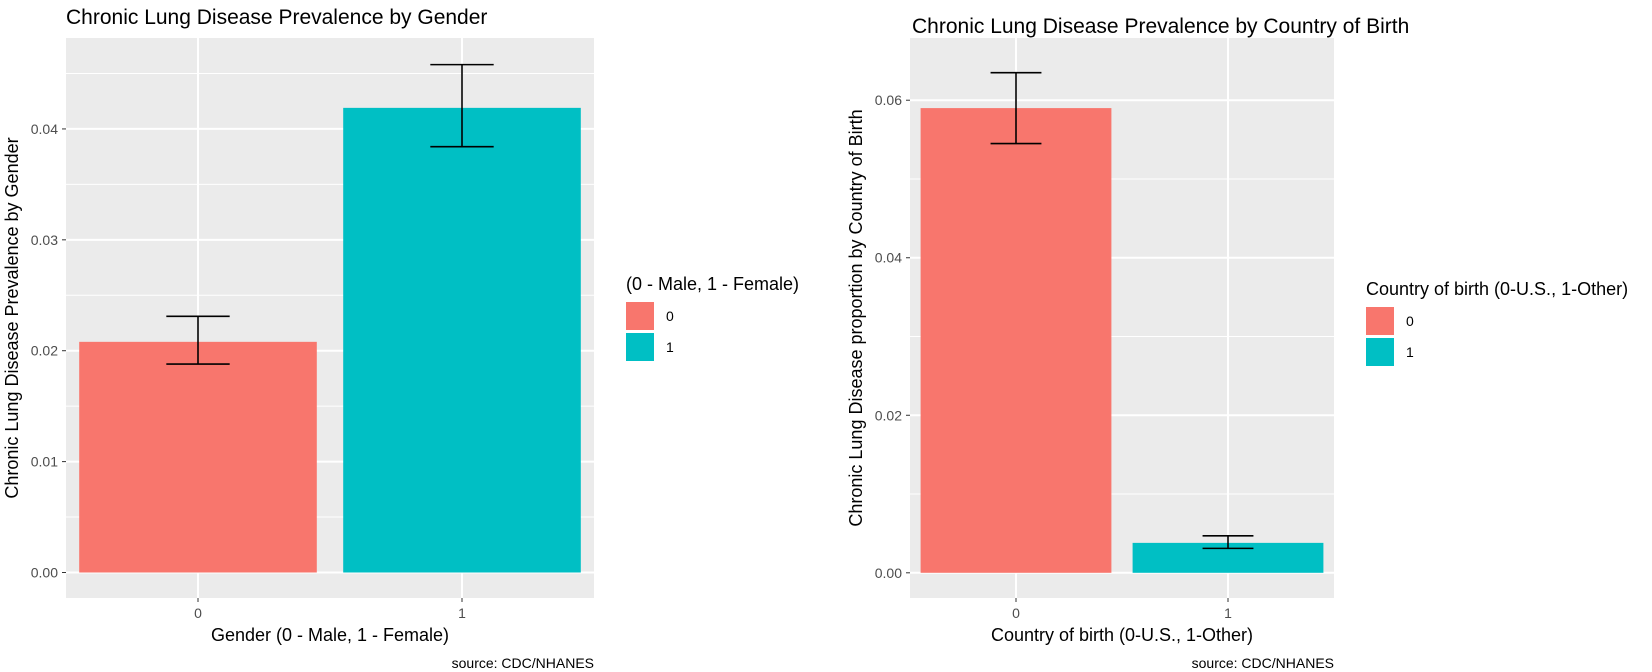 Image resolution: width=1652 pixels, height=672 pixels. What do you see at coordinates (1122, 635) in the screenshot?
I see `x-axis-label: Country of birth (0-U.S., 1-Other)` at bounding box center [1122, 635].